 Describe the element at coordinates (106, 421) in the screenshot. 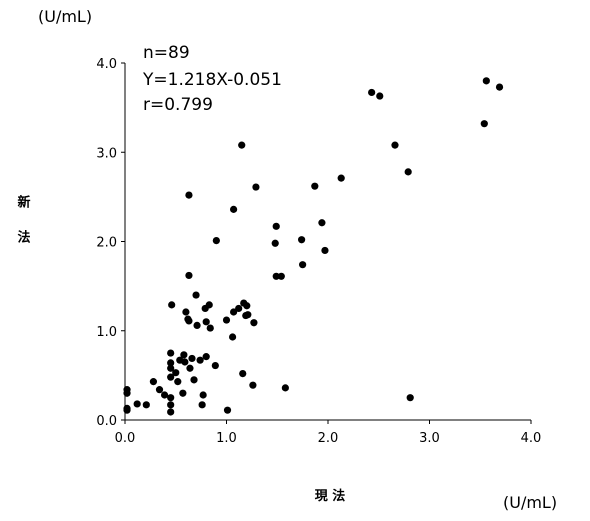

I see `y-tick-label: 0.0` at that location.